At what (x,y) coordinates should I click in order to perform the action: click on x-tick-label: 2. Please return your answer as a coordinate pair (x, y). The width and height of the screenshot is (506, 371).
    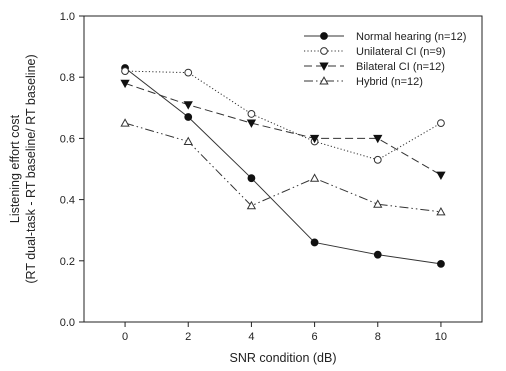
    Looking at the image, I should click on (188, 337).